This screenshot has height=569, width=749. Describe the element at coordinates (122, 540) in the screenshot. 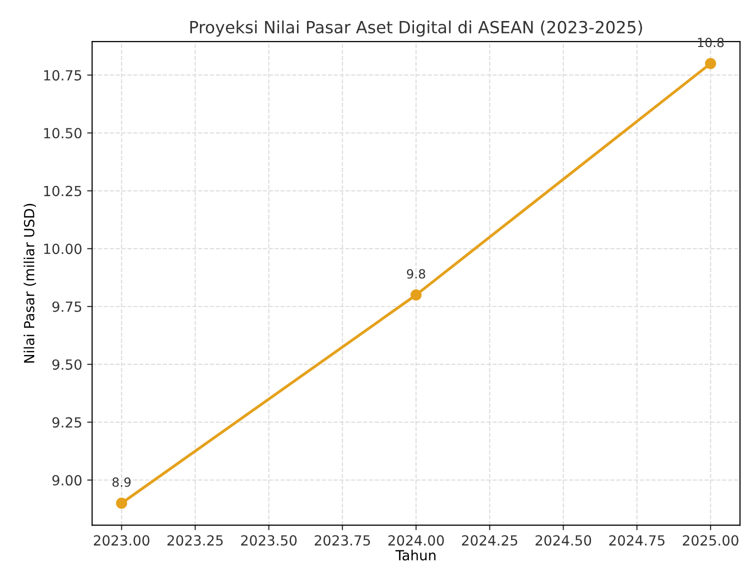

I see `x-tick-label: 2023.00` at that location.